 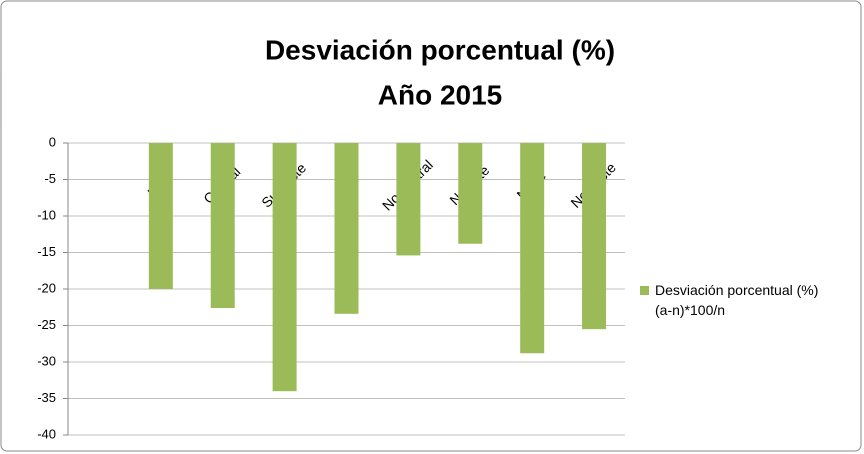 What do you see at coordinates (46, 360) in the screenshot?
I see `y-tick-label: -30` at bounding box center [46, 360].